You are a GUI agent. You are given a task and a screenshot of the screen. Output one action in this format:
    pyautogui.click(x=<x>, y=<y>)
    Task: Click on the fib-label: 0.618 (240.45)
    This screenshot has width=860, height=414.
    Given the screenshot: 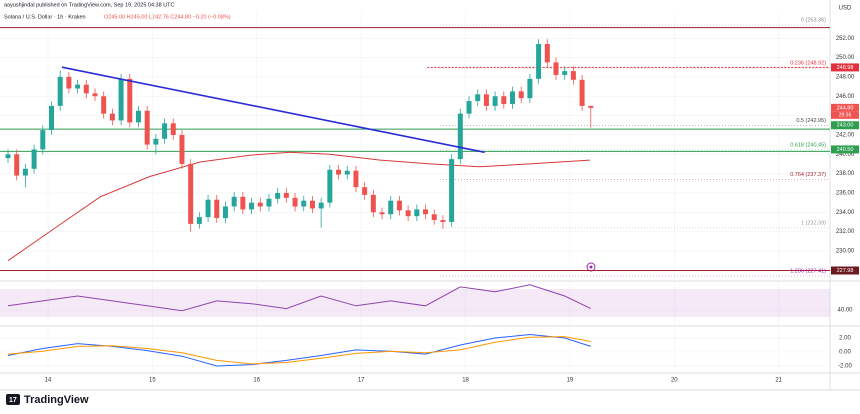 What is the action you would take?
    pyautogui.click(x=808, y=145)
    